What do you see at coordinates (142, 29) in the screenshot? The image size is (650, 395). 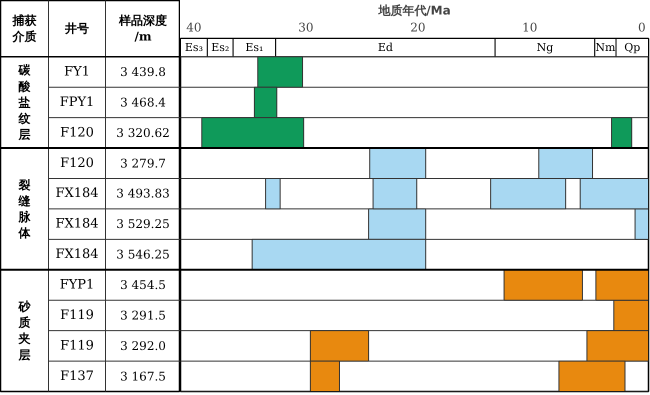 I see `text: 样品深度/m` at bounding box center [142, 29].